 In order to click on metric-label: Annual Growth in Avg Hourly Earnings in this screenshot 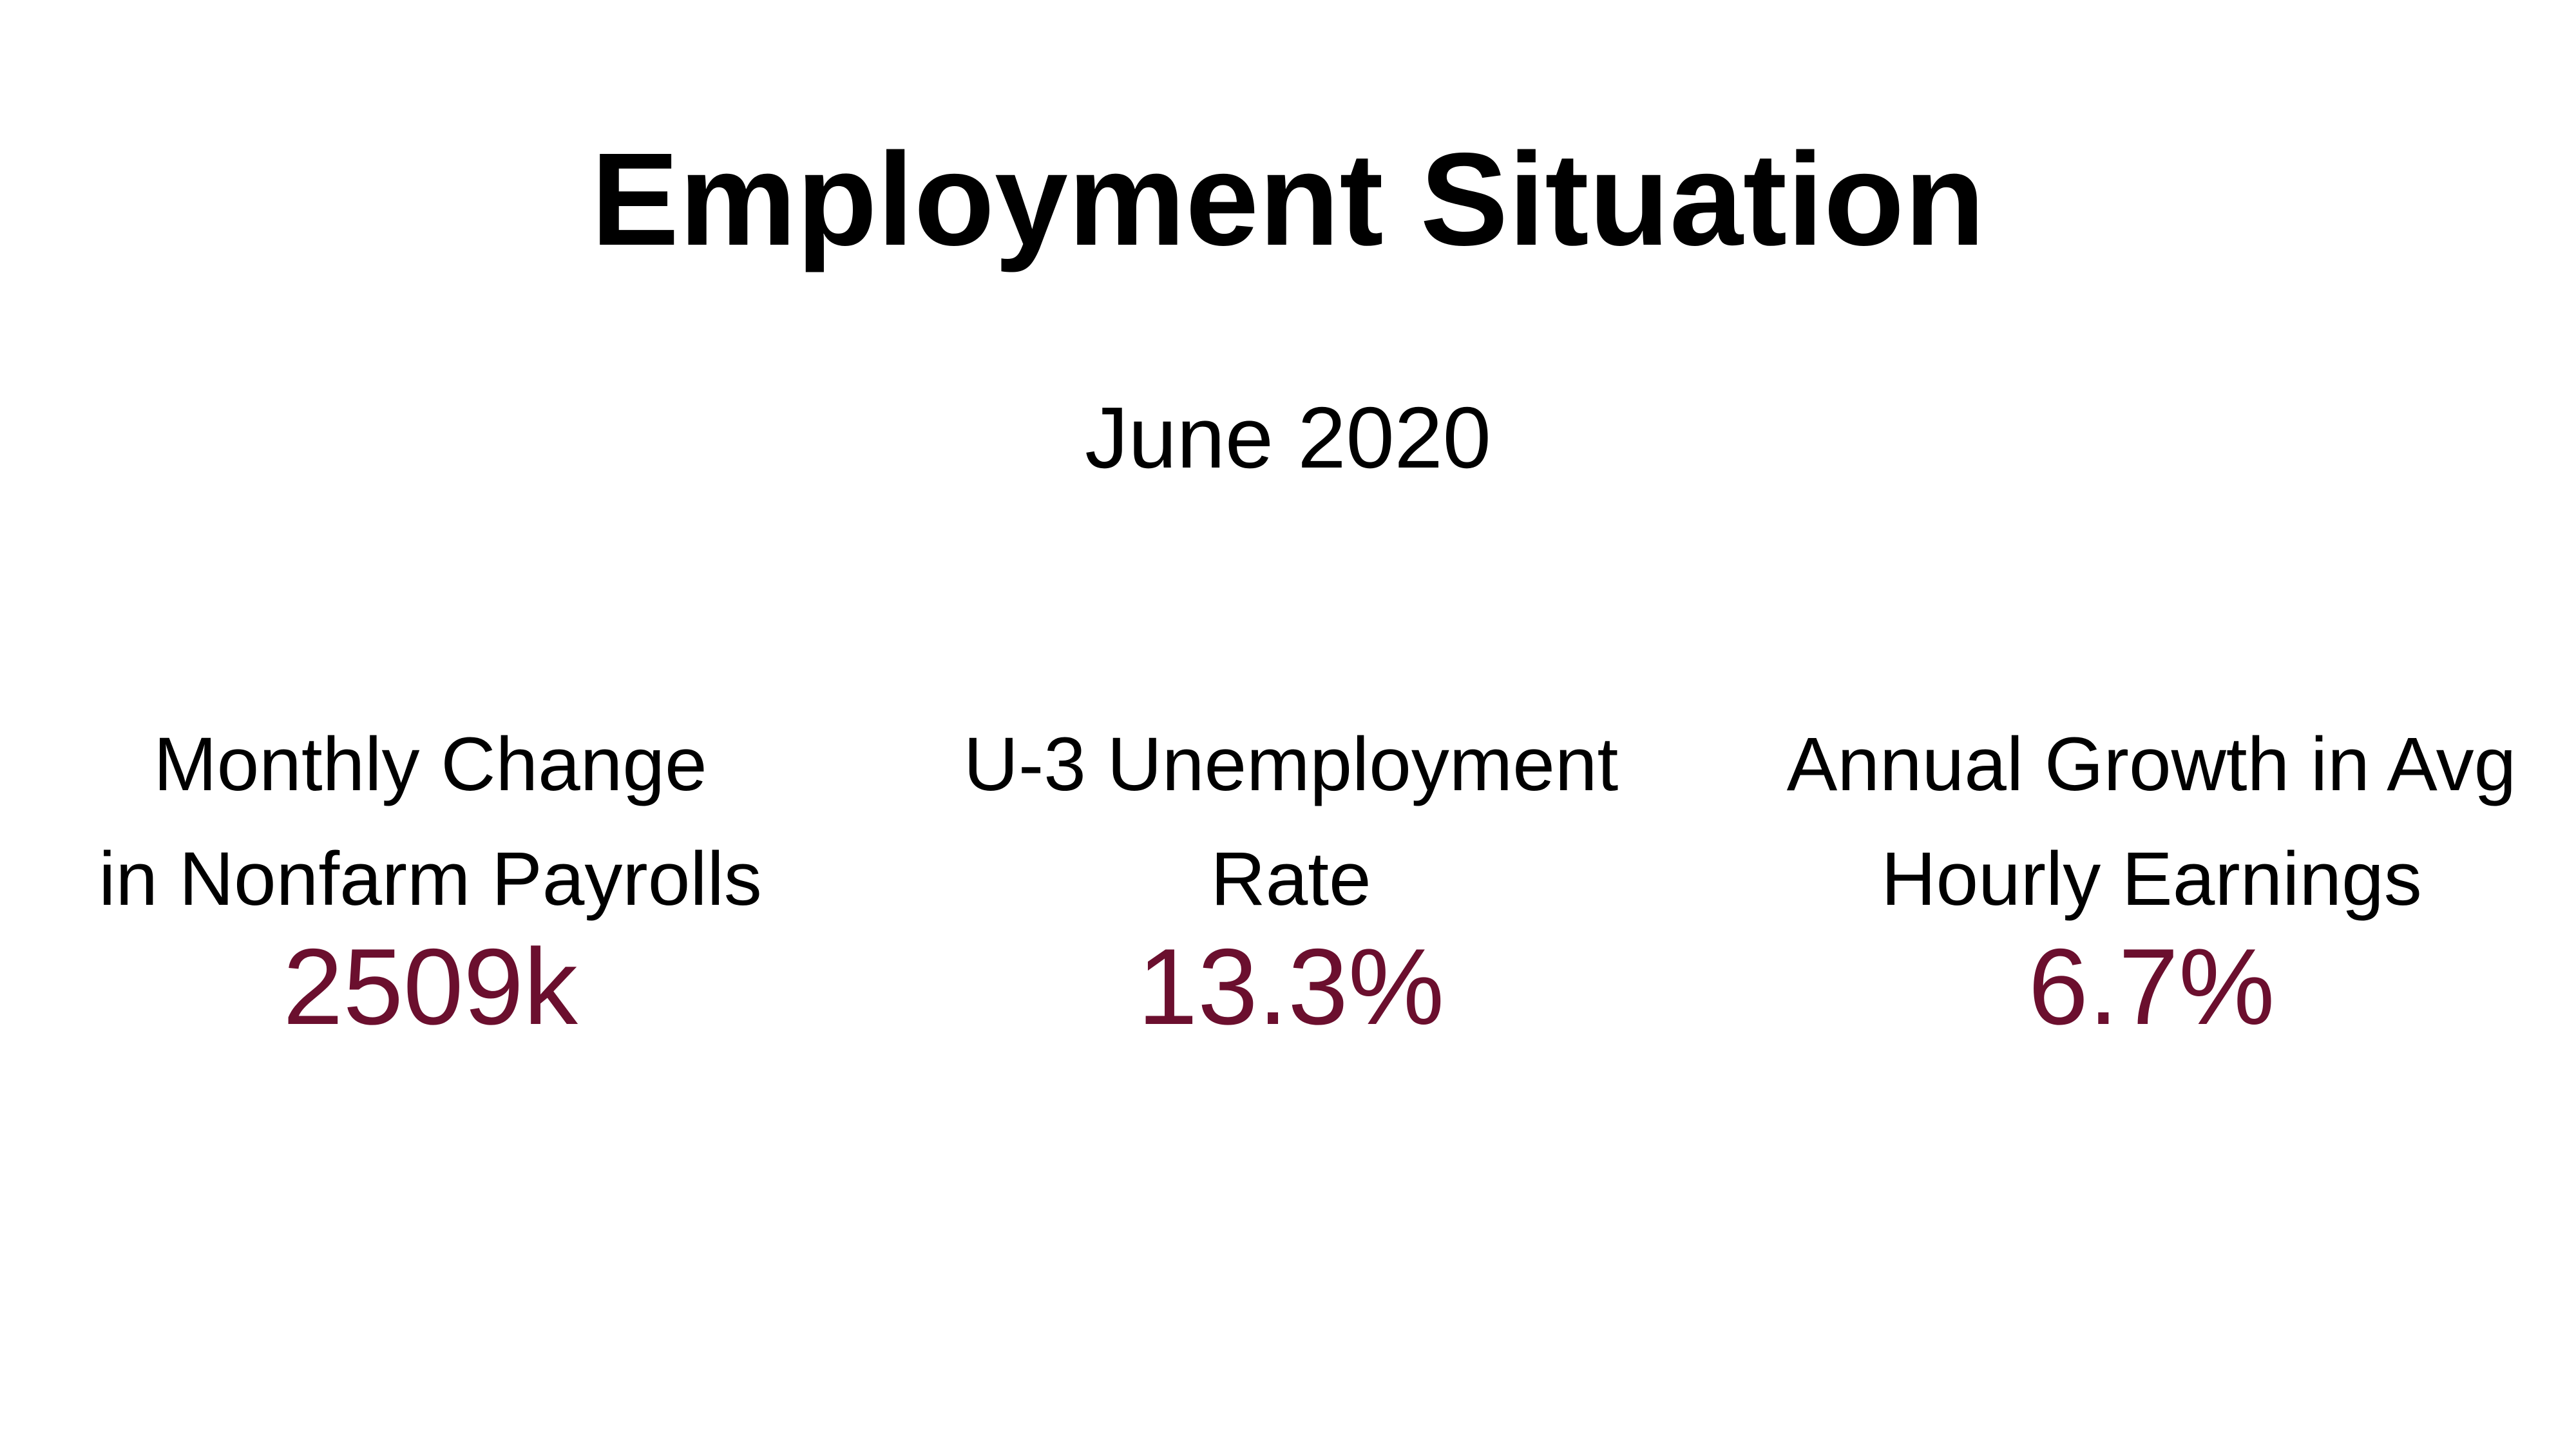, I will do `click(2151, 822)`.